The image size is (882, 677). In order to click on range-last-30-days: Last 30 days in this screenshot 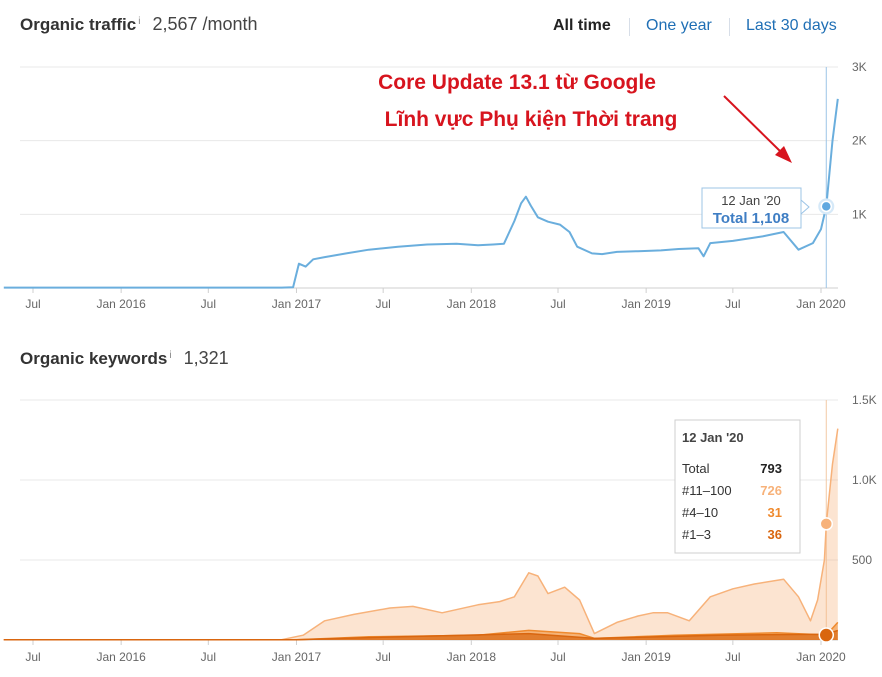, I will do `click(791, 25)`.